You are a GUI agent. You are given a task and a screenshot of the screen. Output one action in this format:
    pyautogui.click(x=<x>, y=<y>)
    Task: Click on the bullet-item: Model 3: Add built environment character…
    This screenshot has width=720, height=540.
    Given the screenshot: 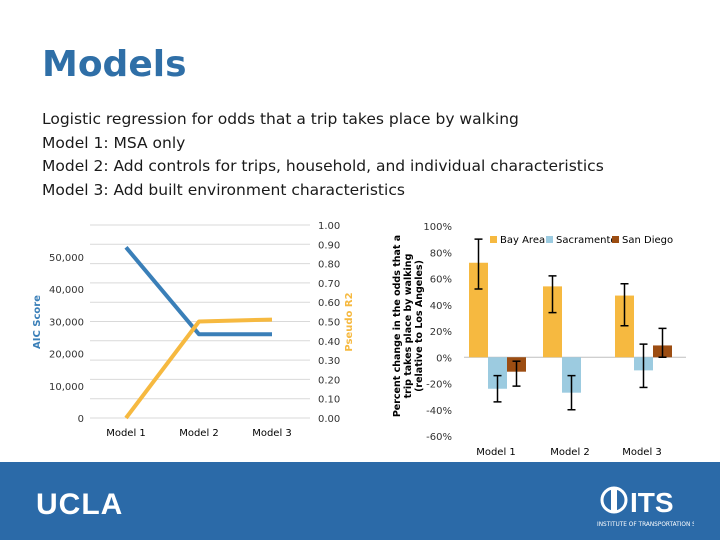 What is the action you would take?
    pyautogui.click(x=223, y=189)
    